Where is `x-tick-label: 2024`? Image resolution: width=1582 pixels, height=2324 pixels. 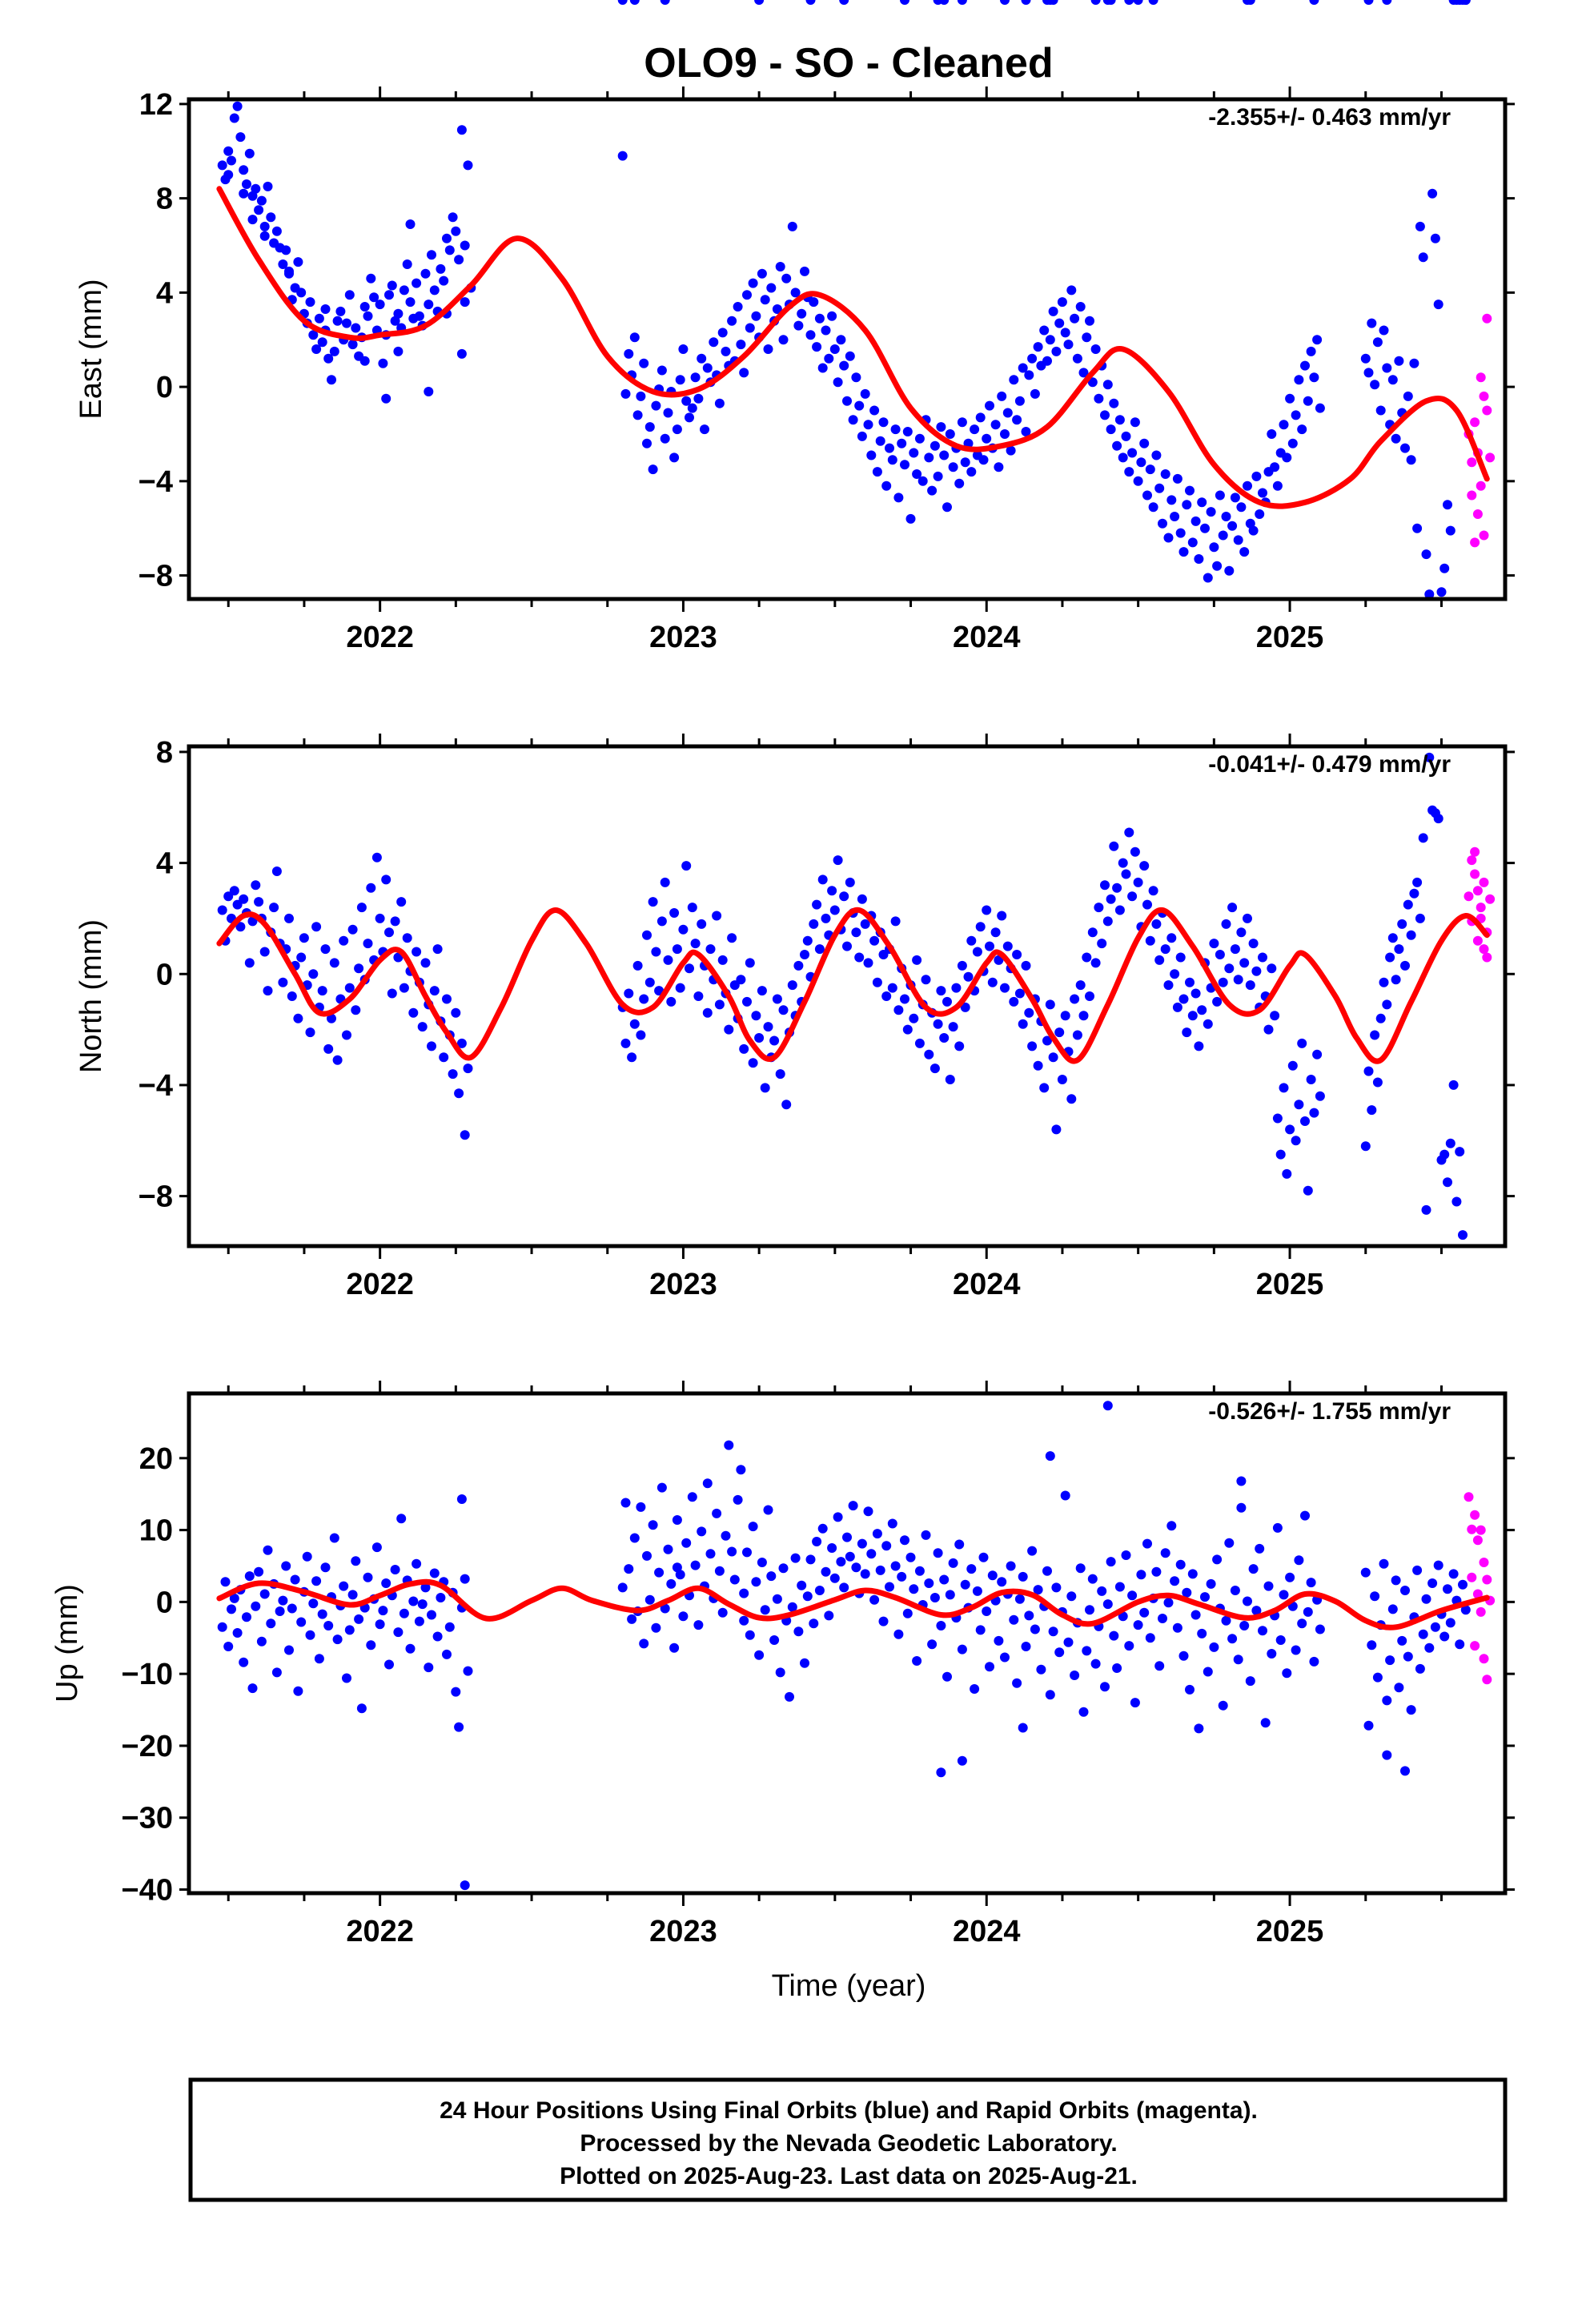
x-tick-label: 2024 is located at coordinates (987, 1284).